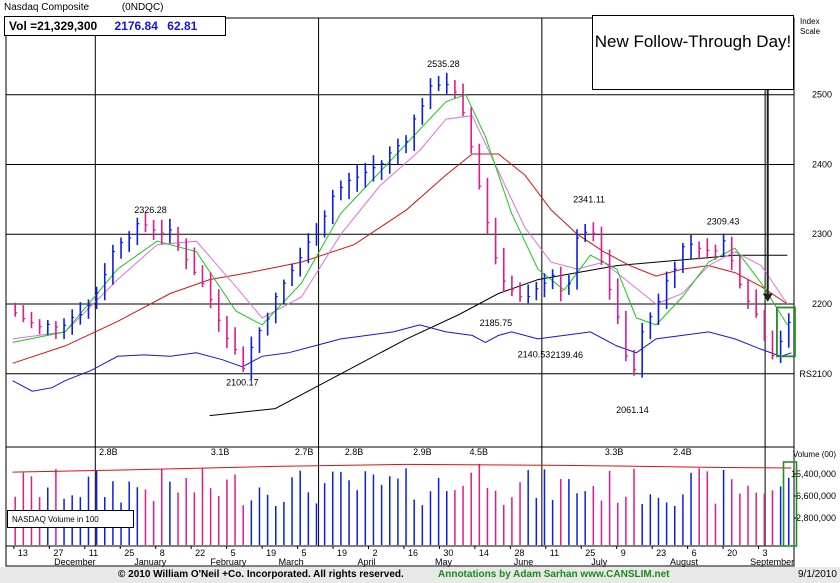 The height and width of the screenshot is (583, 840). Describe the element at coordinates (682, 452) in the screenshot. I see `volume-label: 2.4B` at that location.